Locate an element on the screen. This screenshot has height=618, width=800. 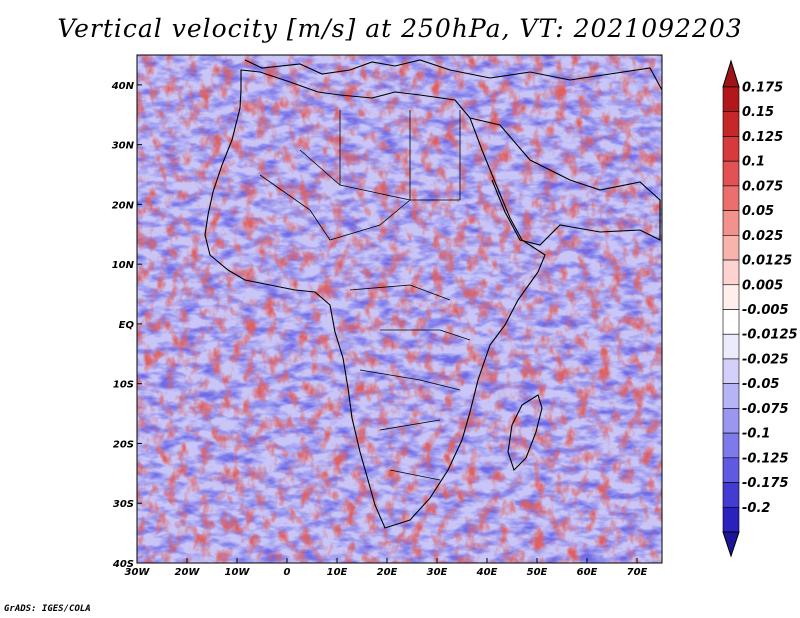
lon-tick-label: 50E is located at coordinates (537, 572).